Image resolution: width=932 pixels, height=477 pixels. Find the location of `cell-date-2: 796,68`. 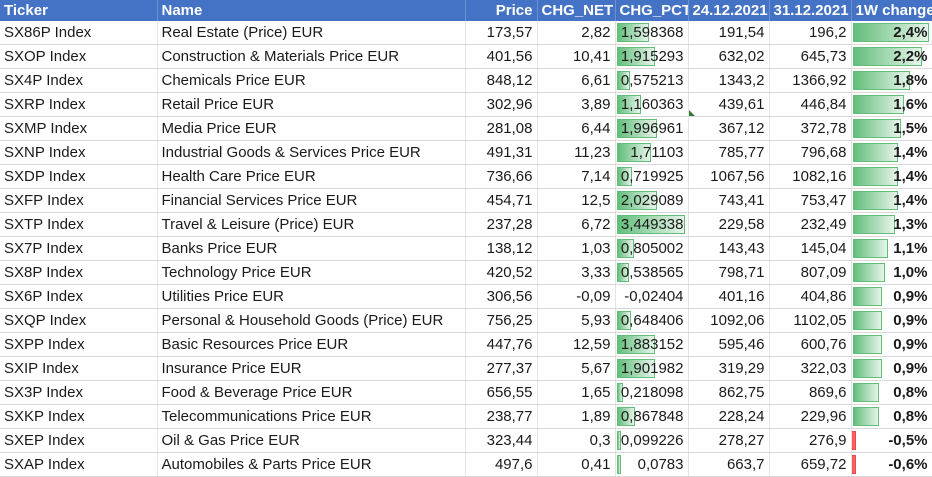

cell-date-2: 796,68 is located at coordinates (810, 152).